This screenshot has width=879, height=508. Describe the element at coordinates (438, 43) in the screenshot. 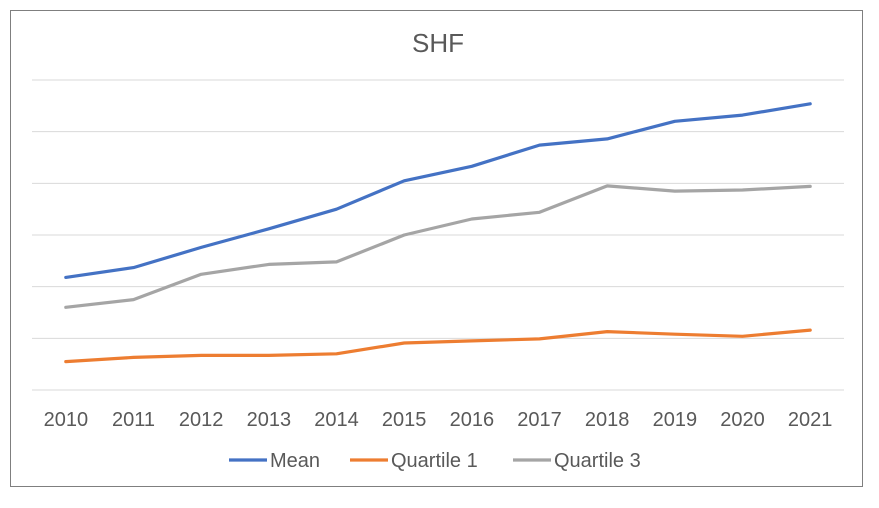

I see `chart-title: SHF` at that location.